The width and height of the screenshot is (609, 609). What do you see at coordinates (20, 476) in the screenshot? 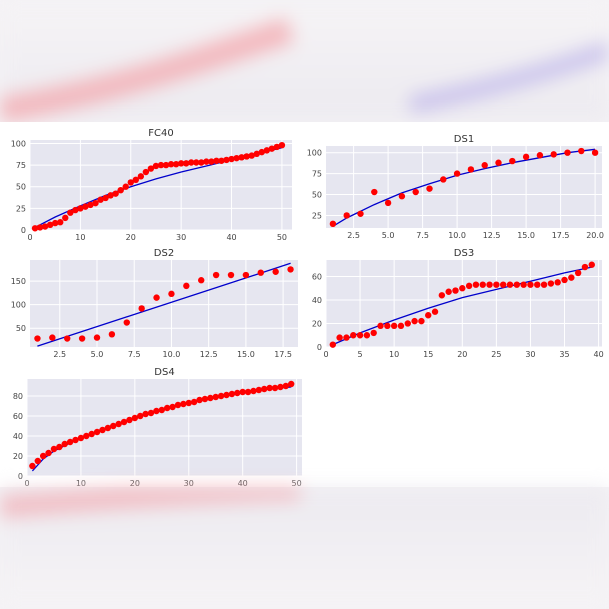
I see `y-tick-label: 0` at bounding box center [20, 476].